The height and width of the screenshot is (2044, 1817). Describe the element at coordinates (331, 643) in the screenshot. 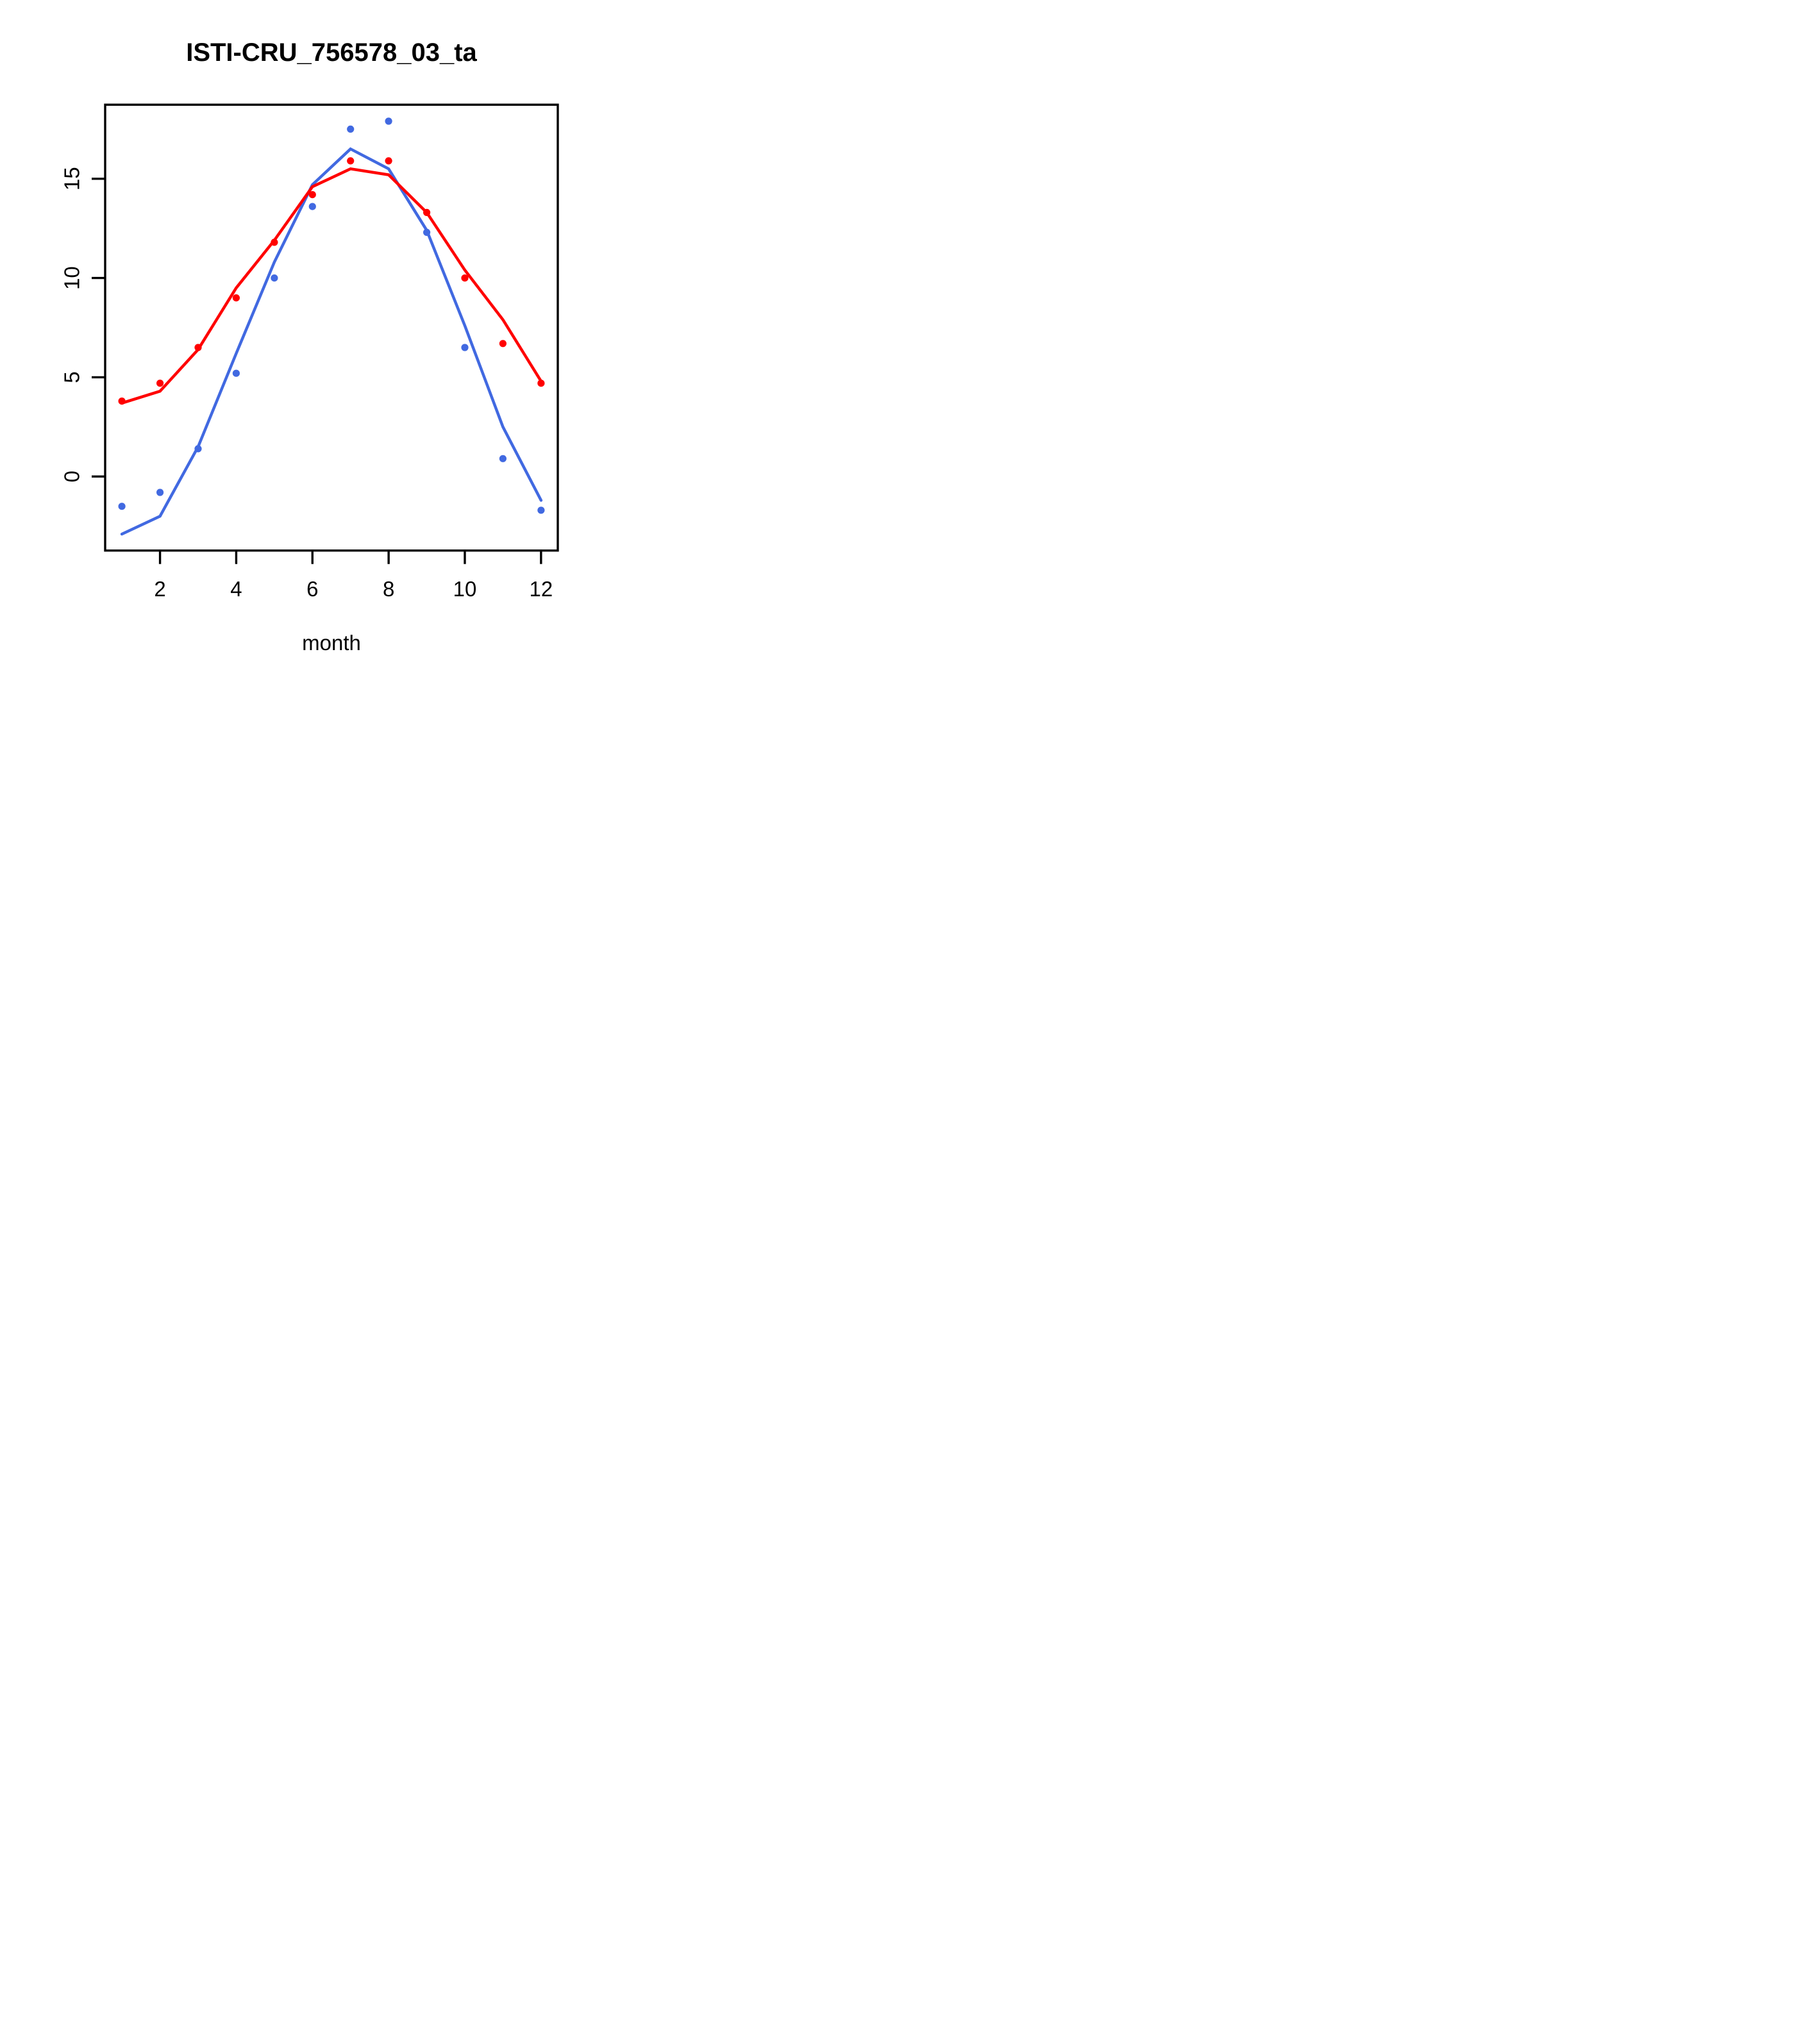

I see `x-axis-label: month` at that location.